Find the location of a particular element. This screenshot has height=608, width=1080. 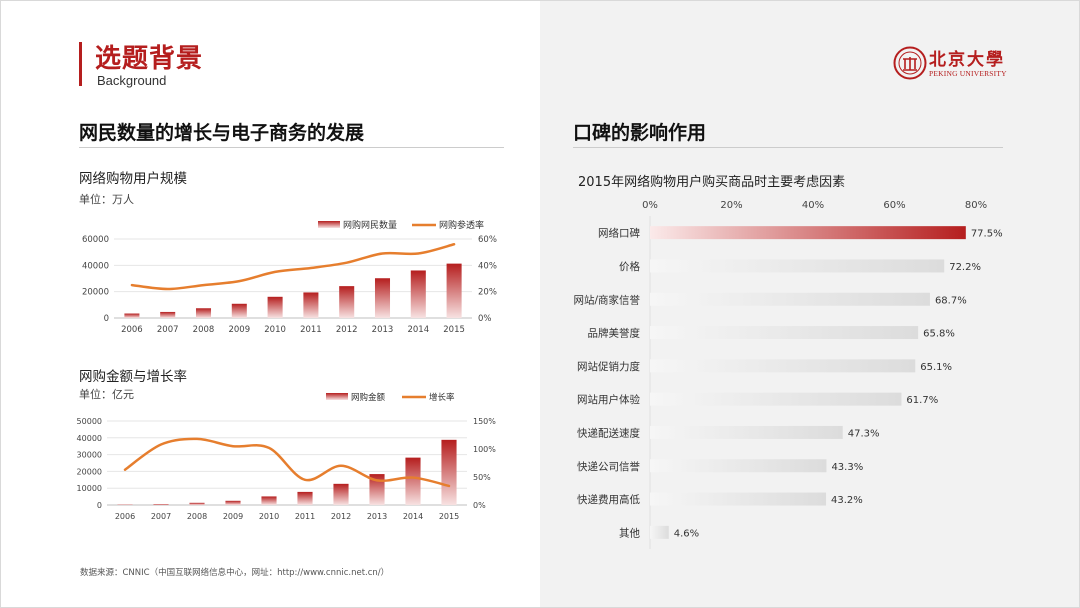

chart1-title: 网络购物用户规模 is located at coordinates (133, 179).